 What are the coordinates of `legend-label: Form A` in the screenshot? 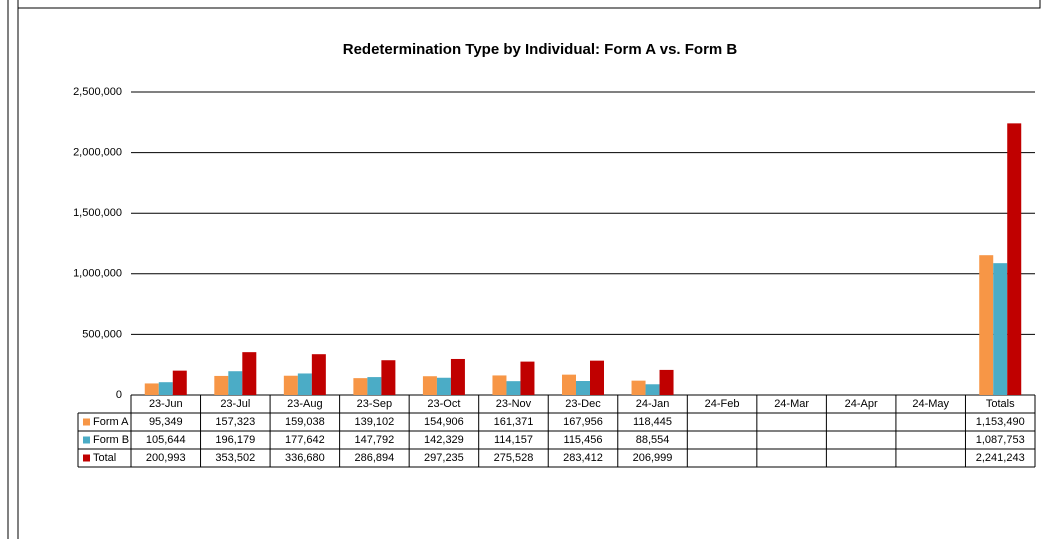 It's located at (111, 422).